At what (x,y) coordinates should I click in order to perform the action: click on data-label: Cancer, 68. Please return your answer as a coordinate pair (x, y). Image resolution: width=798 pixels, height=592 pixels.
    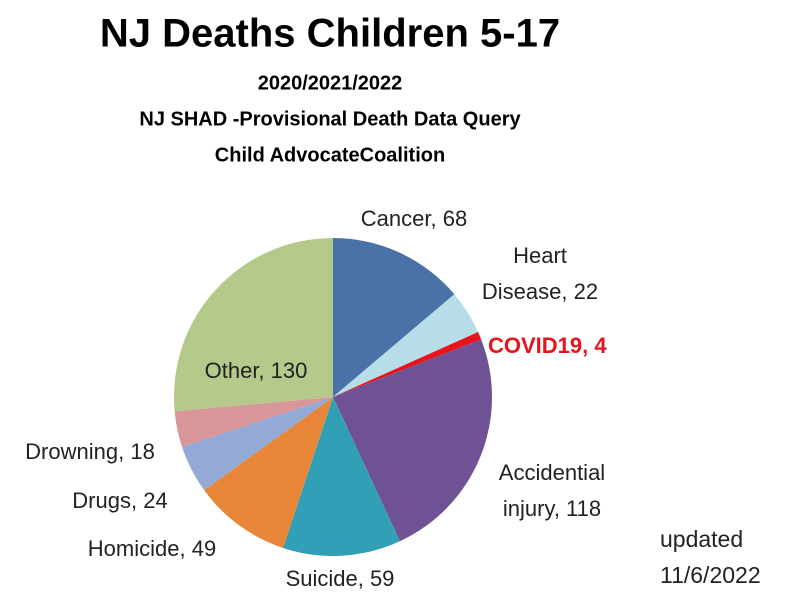
    Looking at the image, I should click on (414, 218).